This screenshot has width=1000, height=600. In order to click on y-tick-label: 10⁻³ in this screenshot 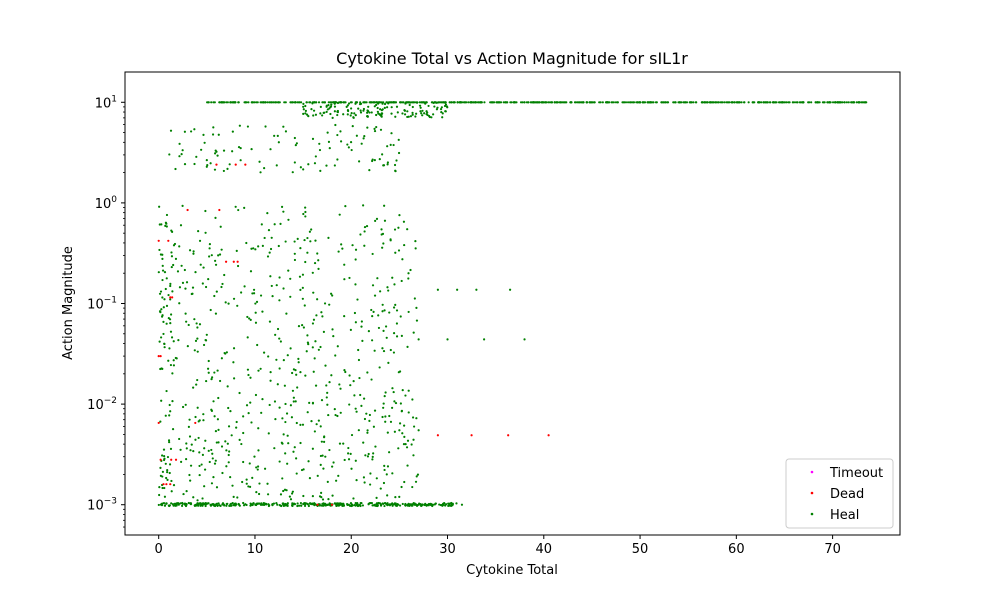, I will do `click(102, 505)`.